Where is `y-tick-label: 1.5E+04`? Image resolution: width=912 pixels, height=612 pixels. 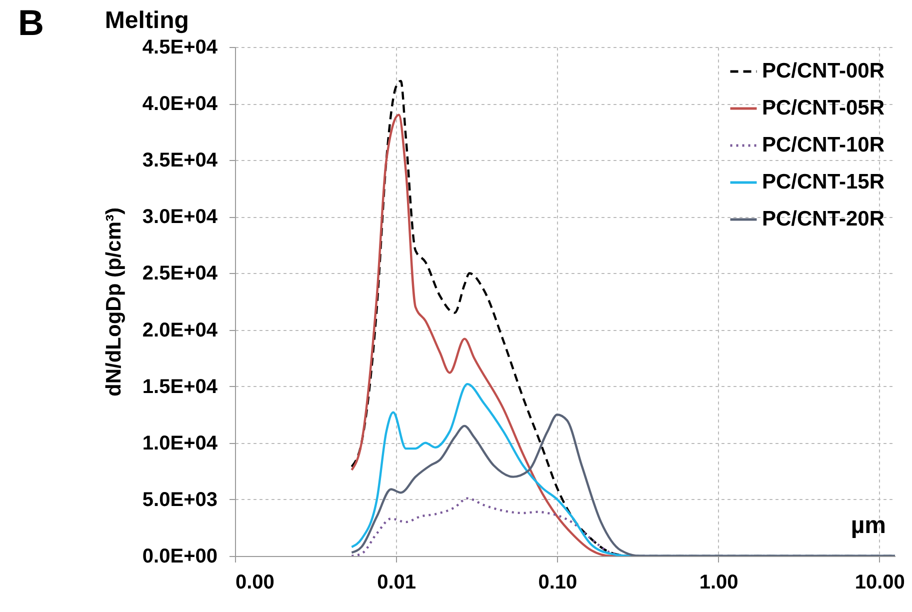
y-tick-label: 1.5E+04 is located at coordinates (180, 387).